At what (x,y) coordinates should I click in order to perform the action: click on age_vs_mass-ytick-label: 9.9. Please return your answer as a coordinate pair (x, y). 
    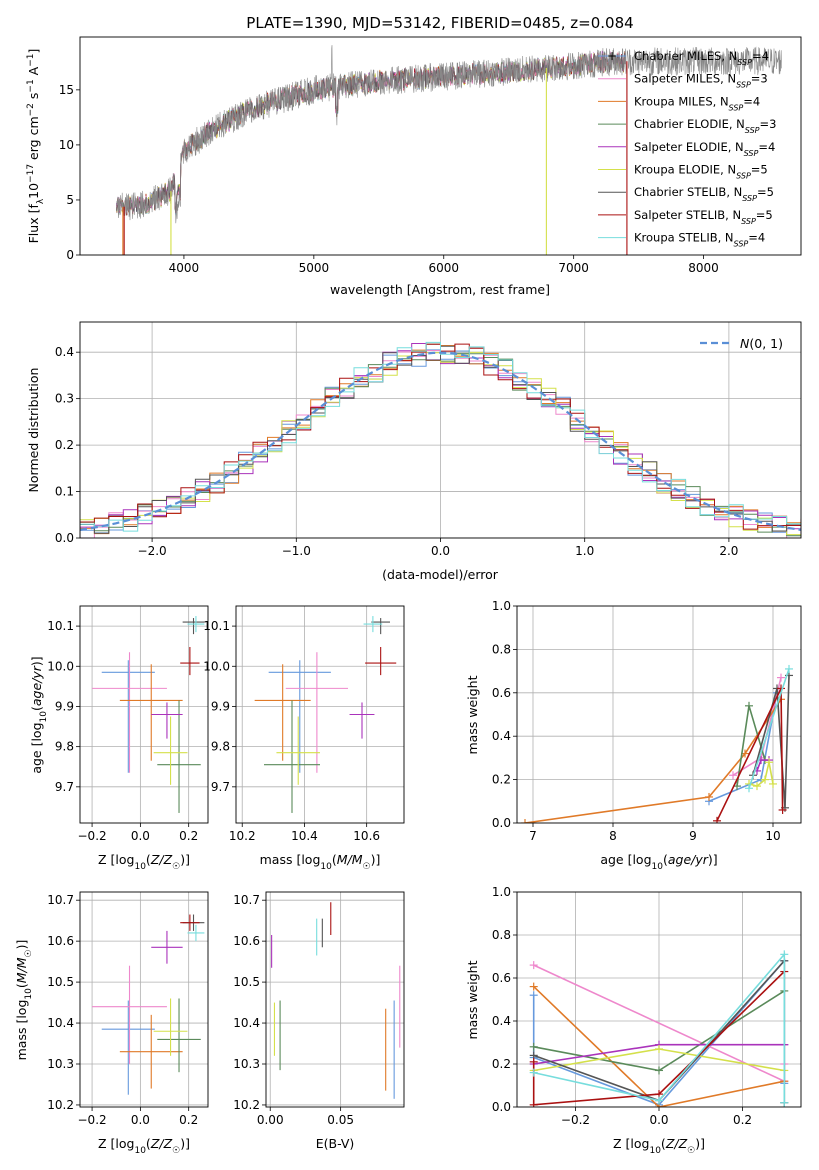
    Looking at the image, I should click on (220, 706).